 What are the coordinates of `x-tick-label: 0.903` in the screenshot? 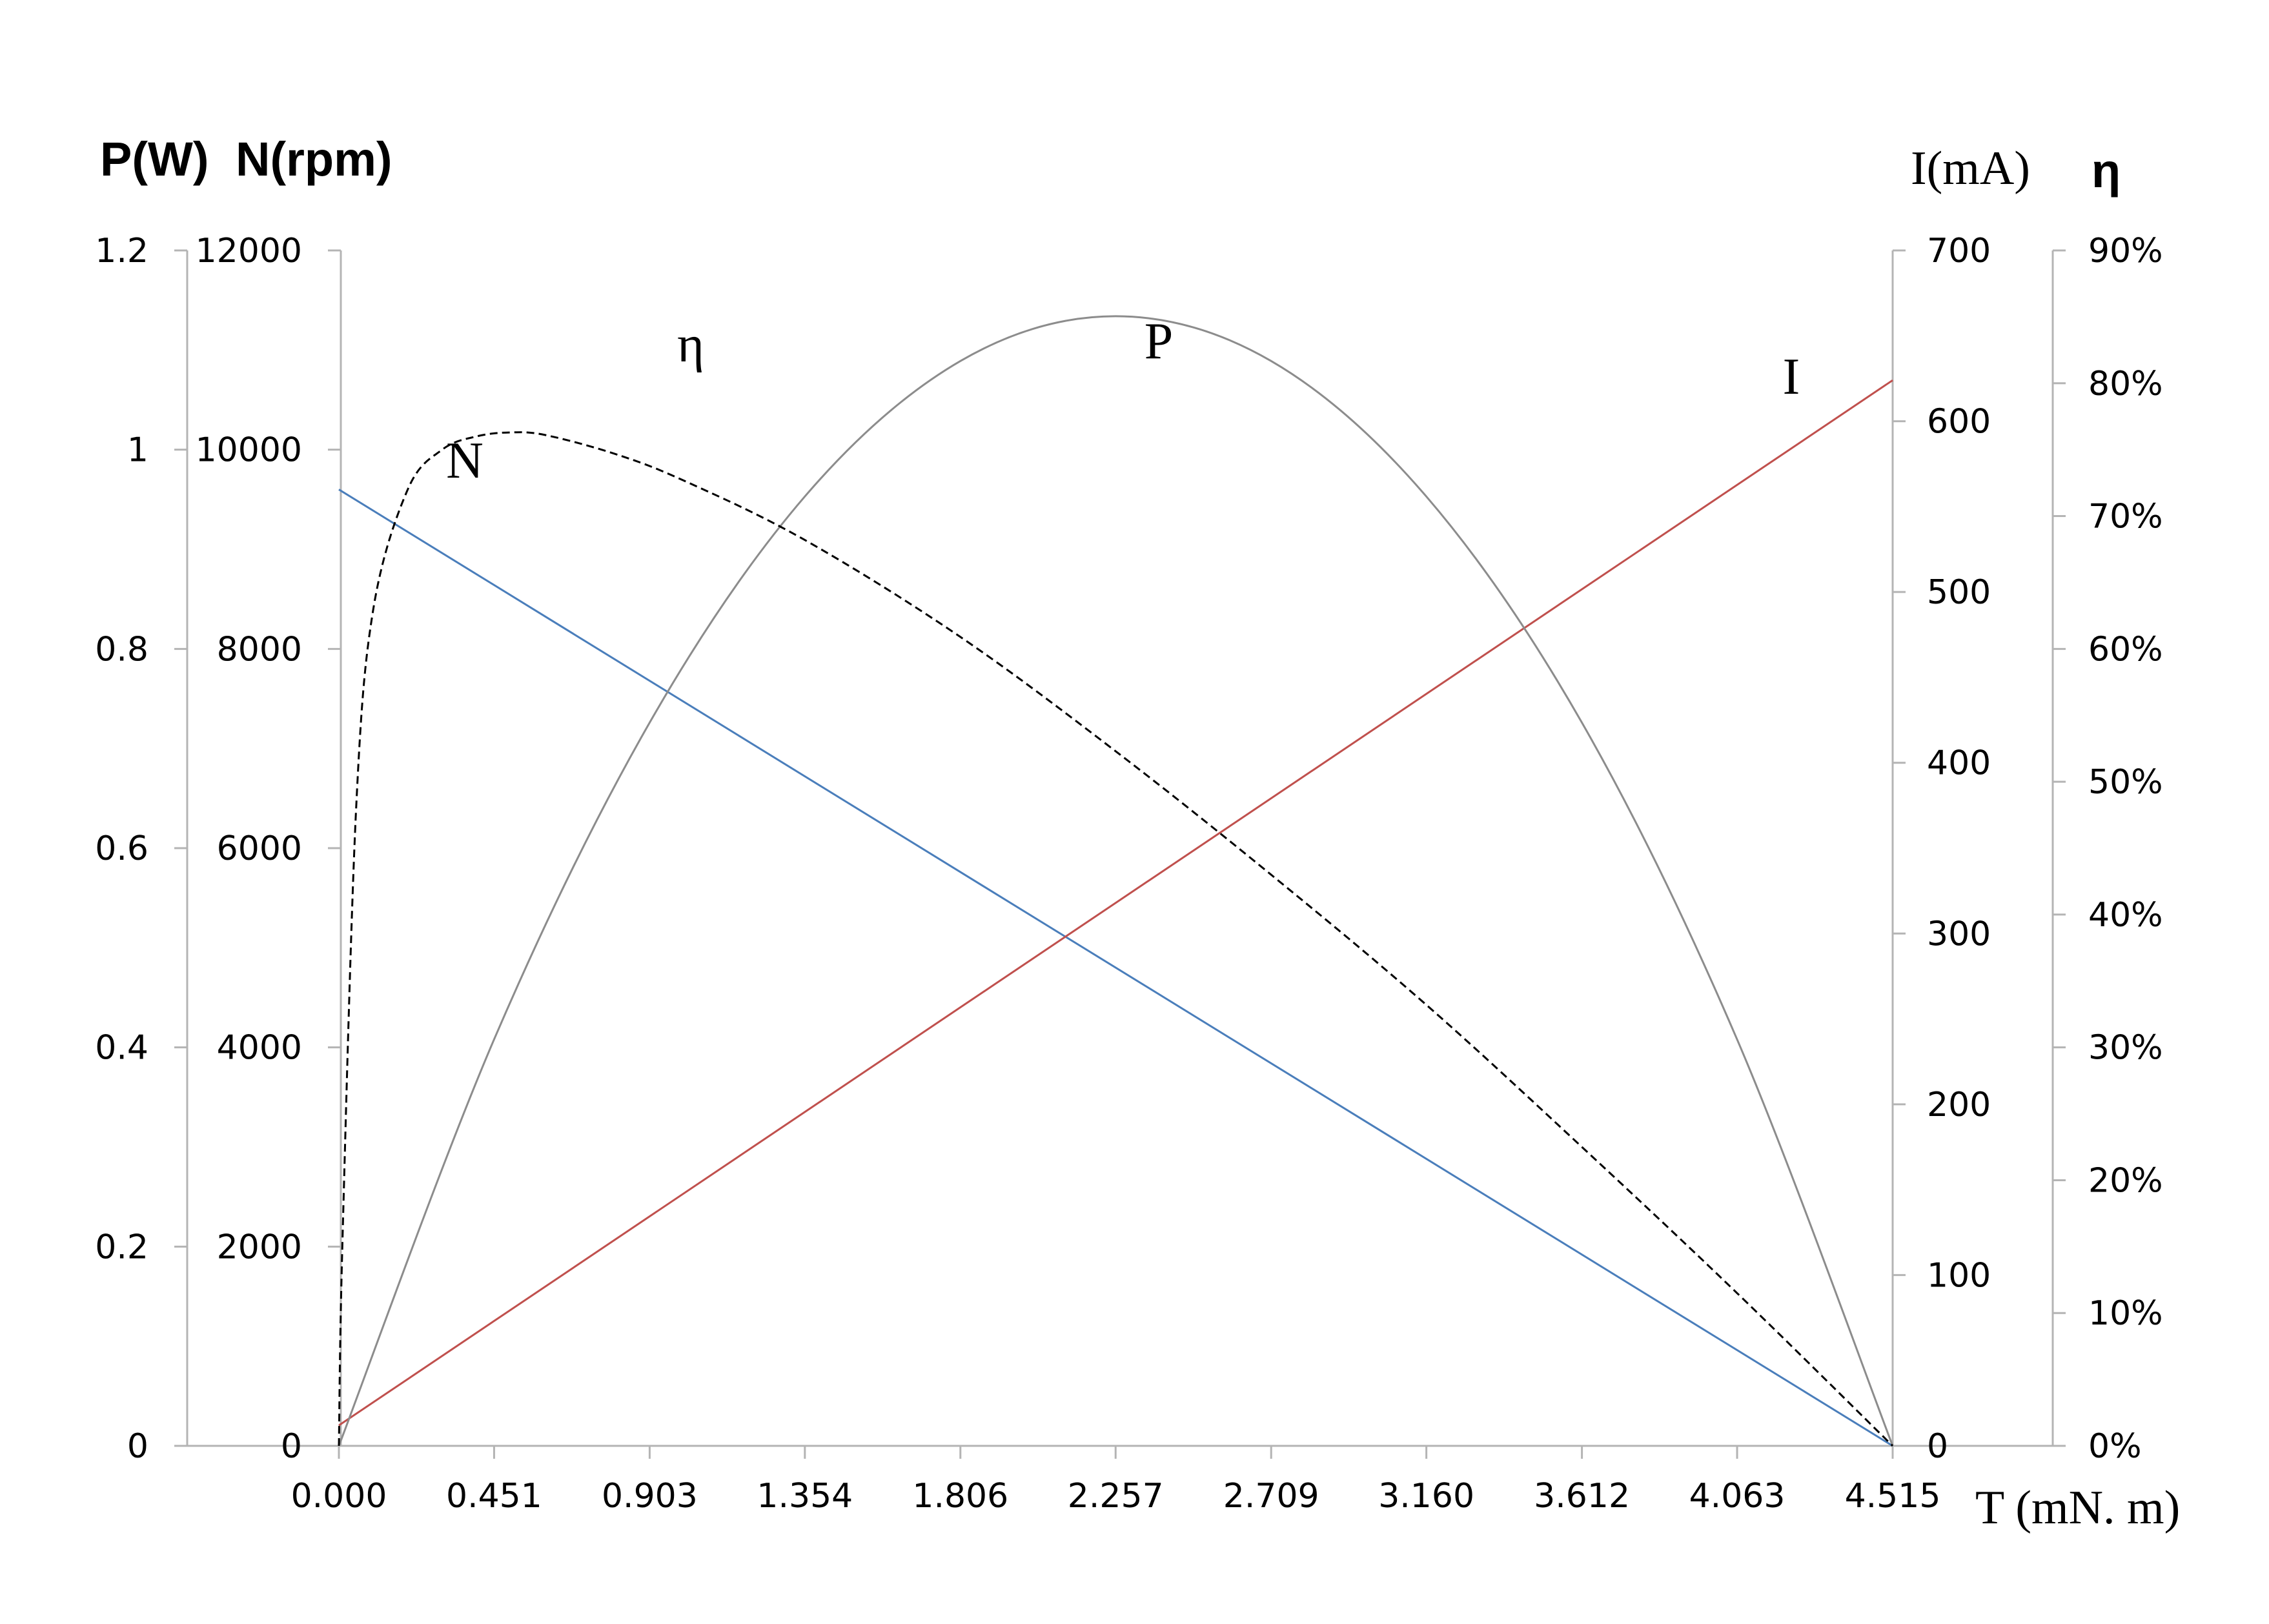 It's located at (650, 1496).